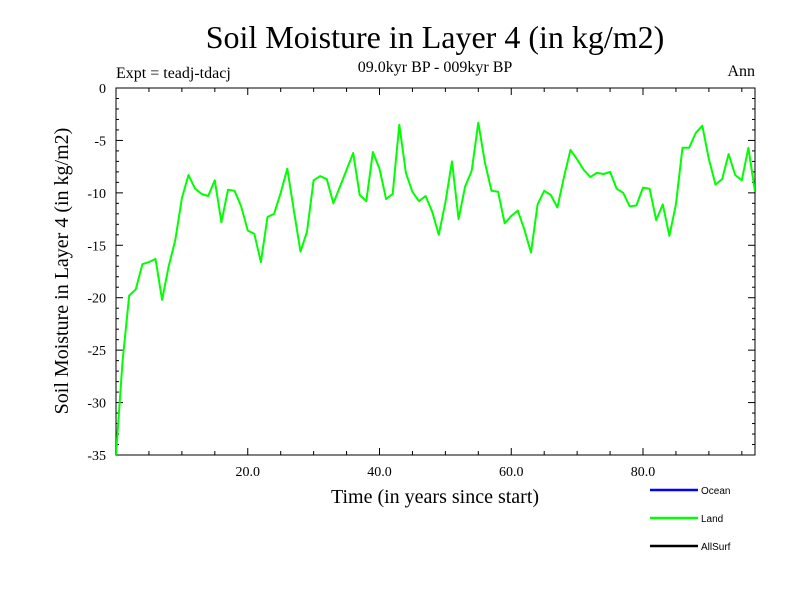 The image size is (800, 600). What do you see at coordinates (248, 472) in the screenshot?
I see `x-tick-label: 20.0` at bounding box center [248, 472].